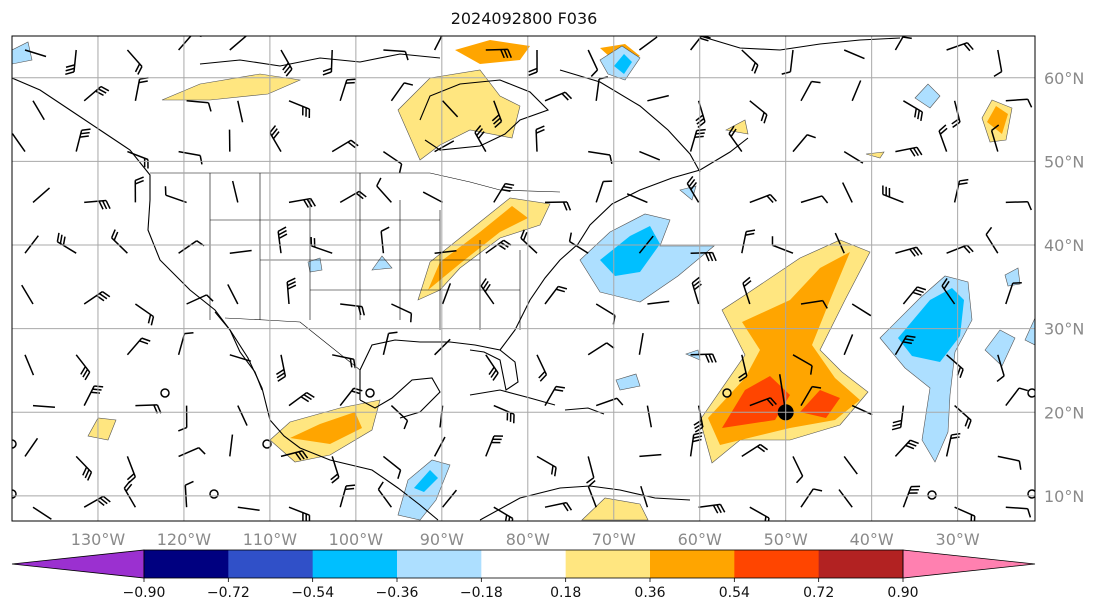 The width and height of the screenshot is (1105, 615). I want to click on colorbar-bin, so click(271, 564).